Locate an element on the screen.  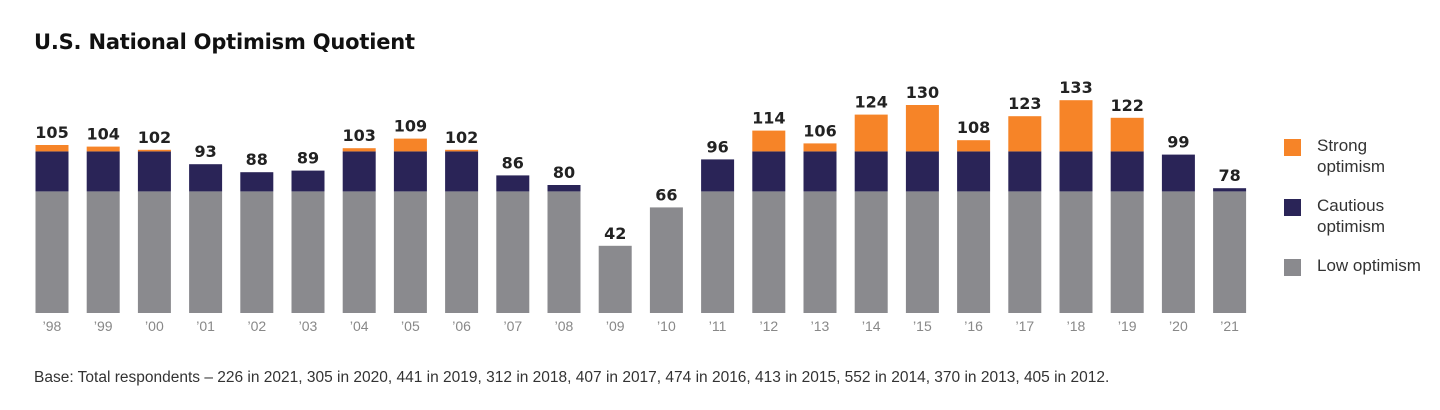
legend-label-strong: Strong optimism is located at coordinates (1351, 156).